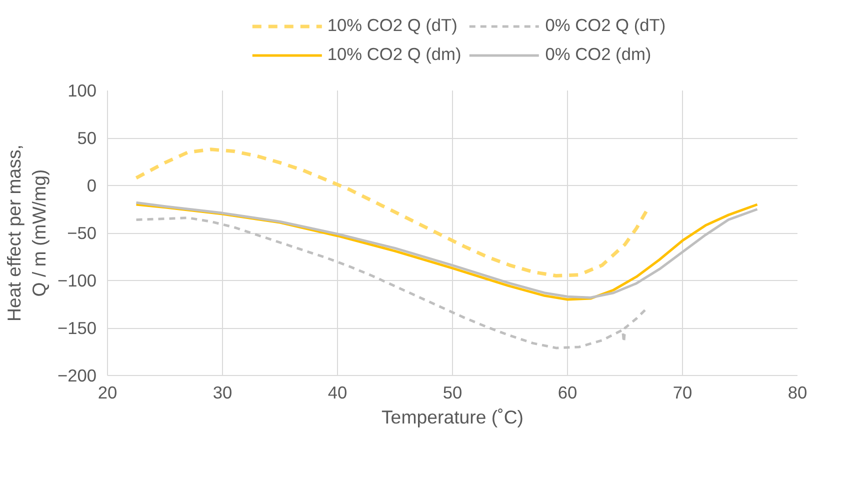  Describe the element at coordinates (338, 392) in the screenshot. I see `x-tick-label: 40` at that location.